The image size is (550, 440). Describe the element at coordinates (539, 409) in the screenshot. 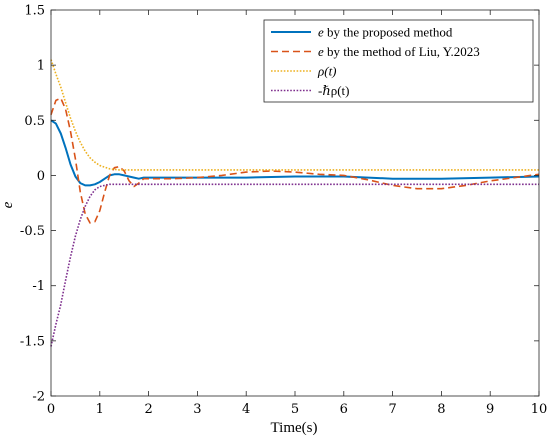

I see `x-tick-label: 10` at that location.